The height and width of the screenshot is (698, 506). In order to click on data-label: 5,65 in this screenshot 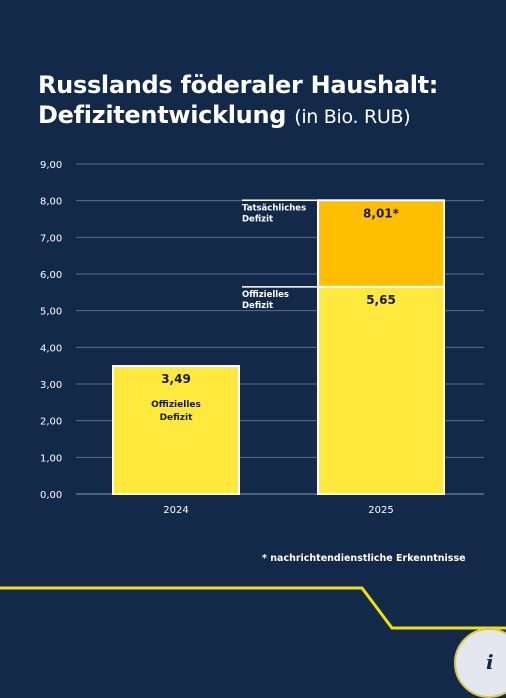, I will do `click(381, 300)`.